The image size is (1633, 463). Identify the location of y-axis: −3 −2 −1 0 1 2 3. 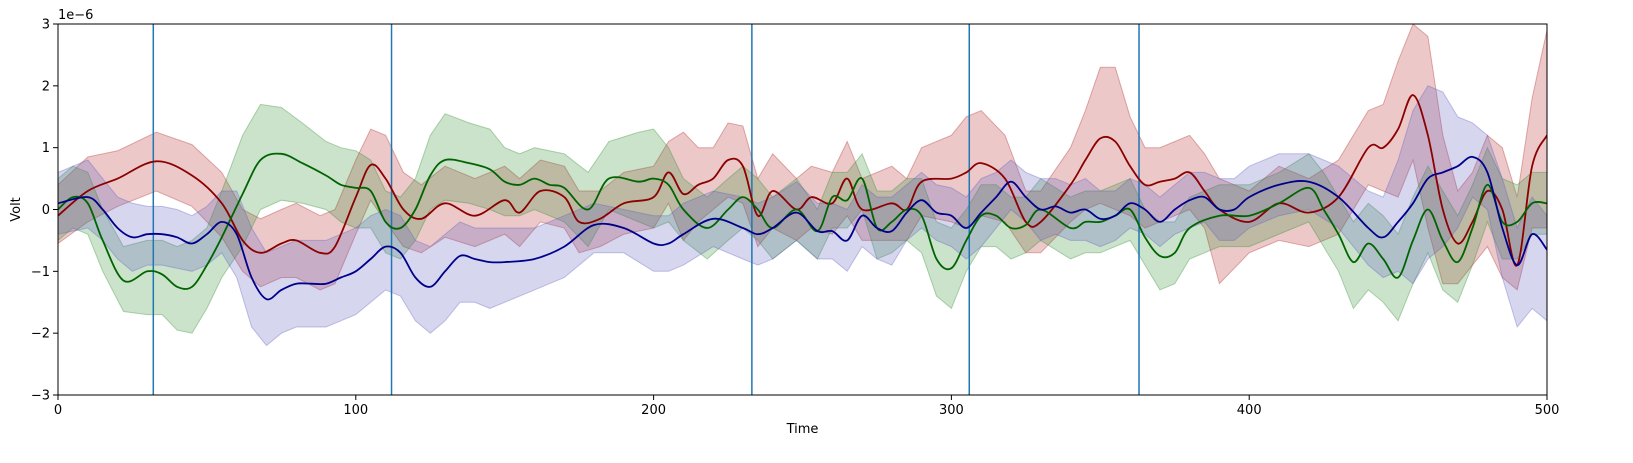
(44, 211).